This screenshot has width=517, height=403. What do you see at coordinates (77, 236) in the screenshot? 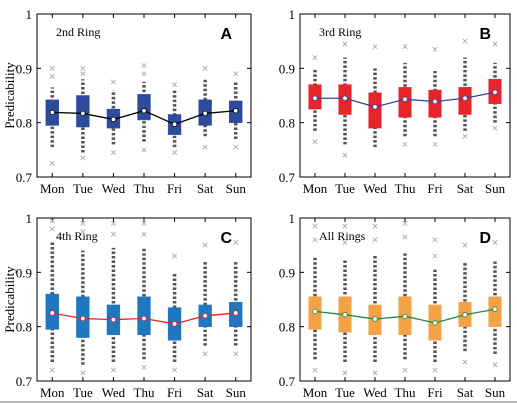
I see `panel-title: 4th Ring` at bounding box center [77, 236].